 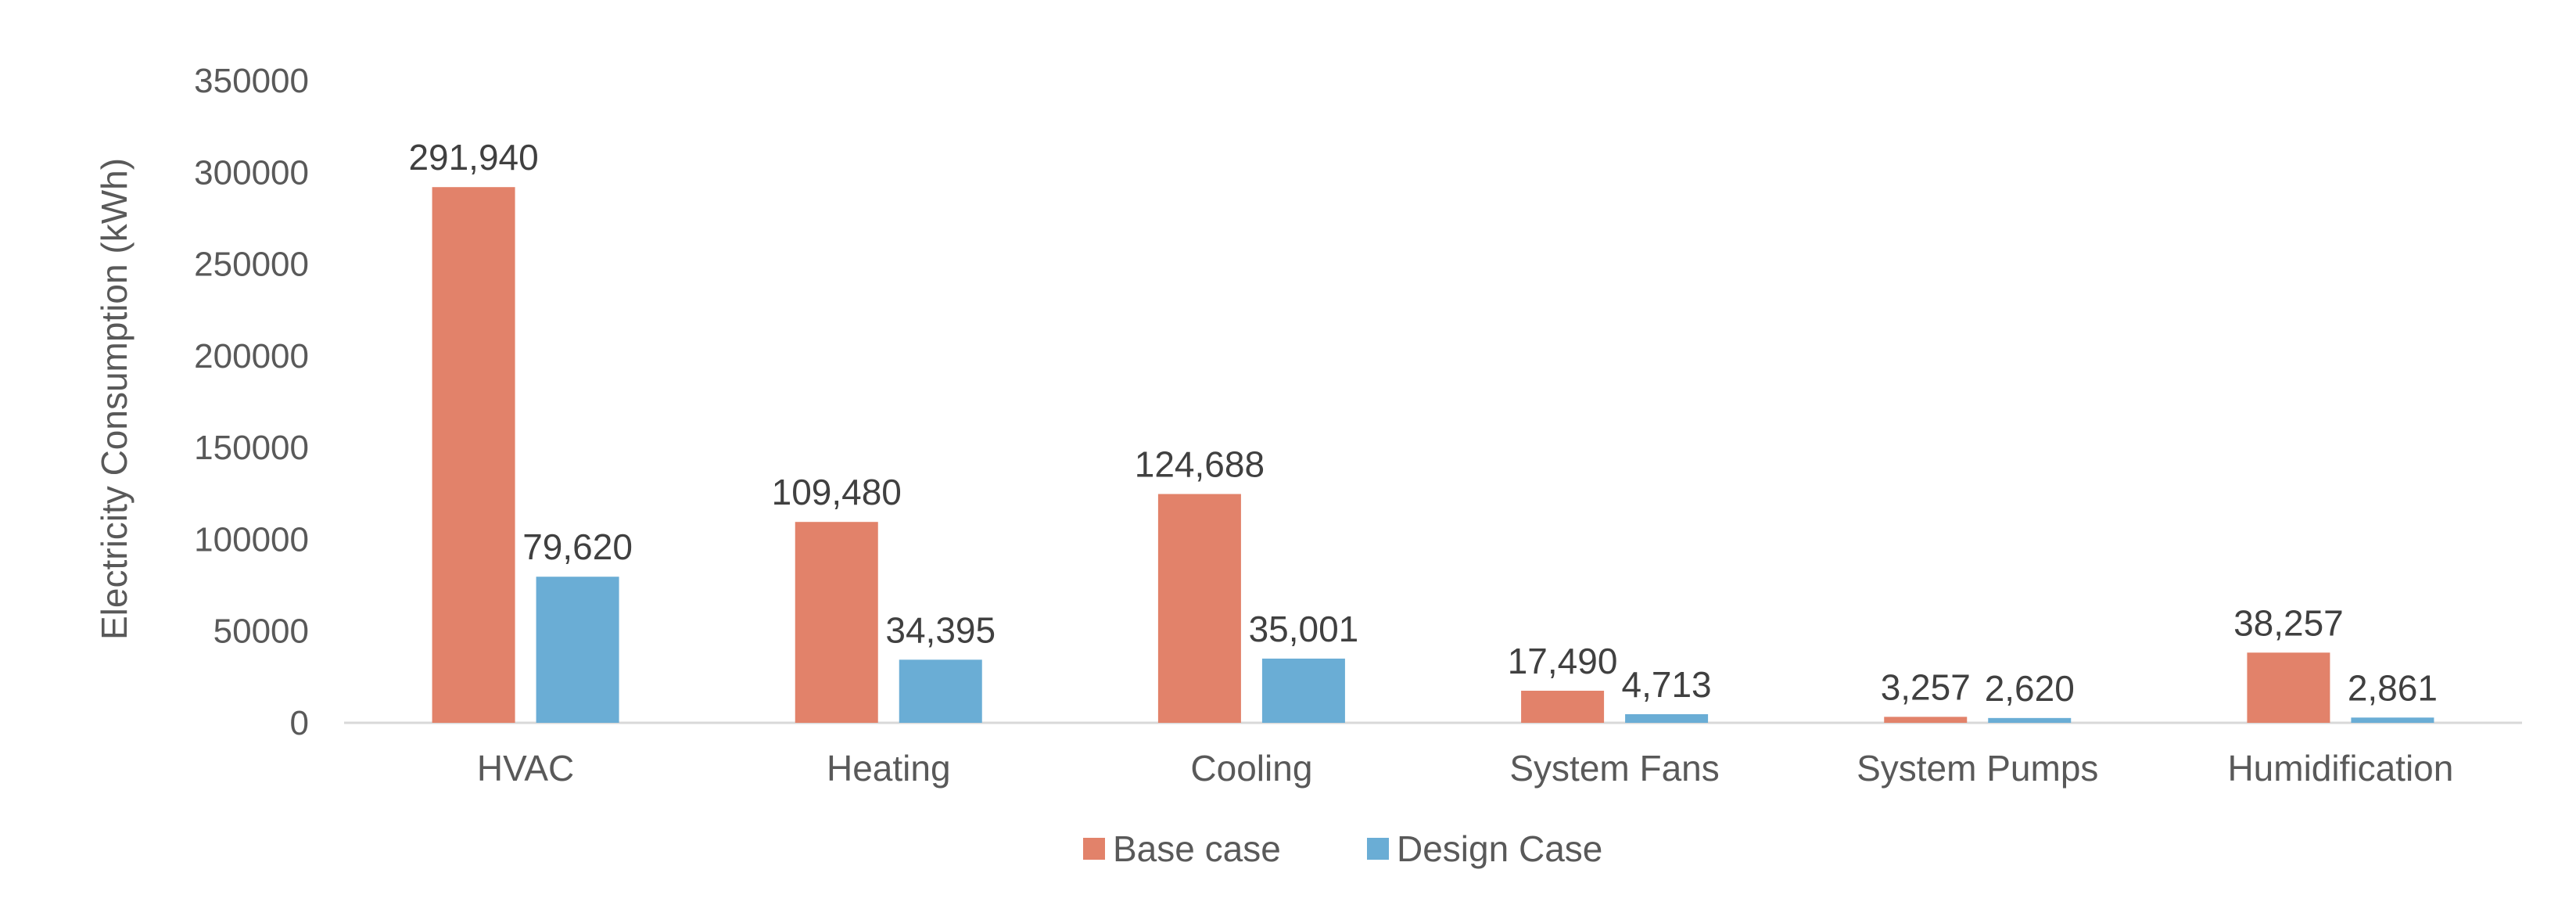 I want to click on legend-label: Base case, so click(x=1197, y=848).